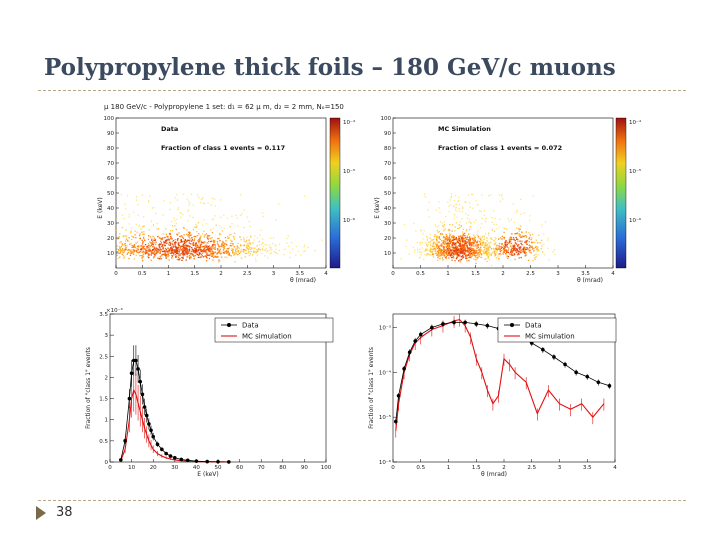 The image size is (720, 540). What do you see at coordinates (326, 274) in the screenshot?
I see `x-tick-label: 4` at bounding box center [326, 274].